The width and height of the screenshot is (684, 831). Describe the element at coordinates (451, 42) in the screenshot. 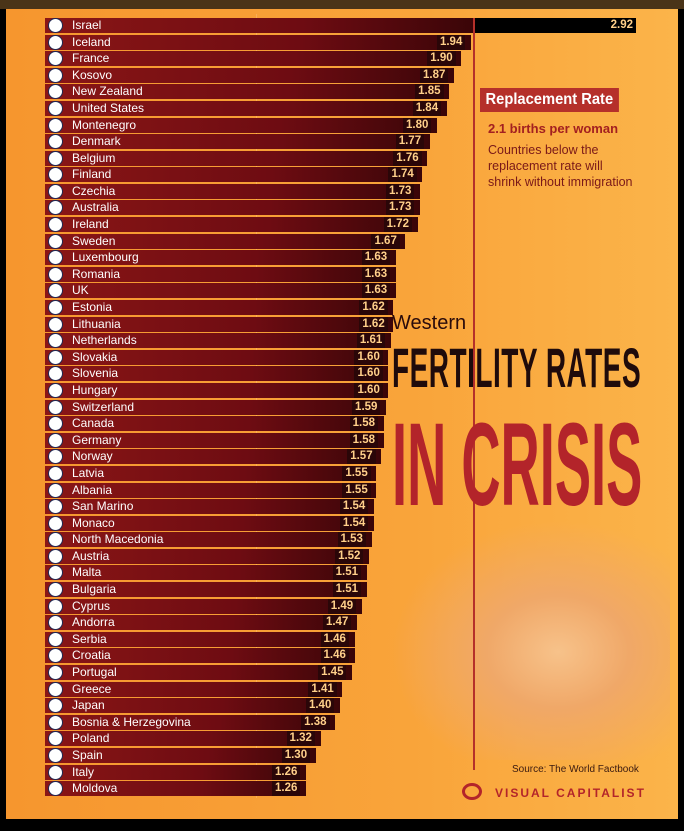

I see `value-label: 1.94` at that location.